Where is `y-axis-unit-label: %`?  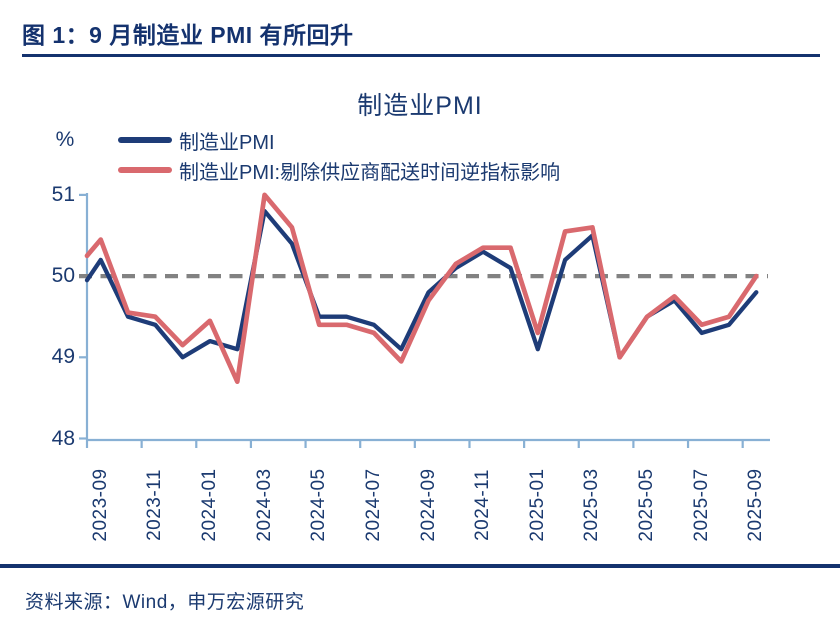 y-axis-unit-label: % is located at coordinates (65, 139).